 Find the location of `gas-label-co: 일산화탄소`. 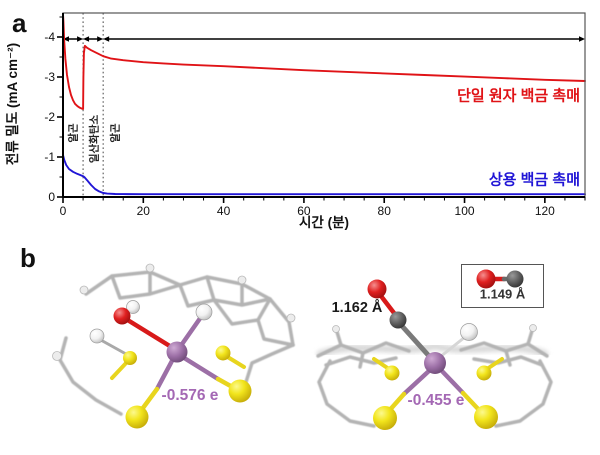

gas-label-co: 일산화탄소 is located at coordinates (94, 139).